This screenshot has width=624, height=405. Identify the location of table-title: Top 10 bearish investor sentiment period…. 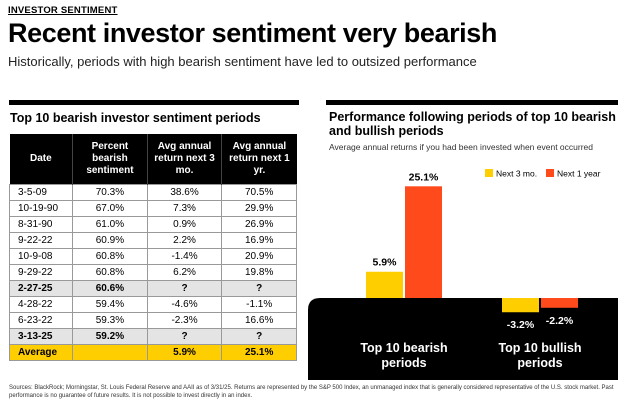
(135, 118).